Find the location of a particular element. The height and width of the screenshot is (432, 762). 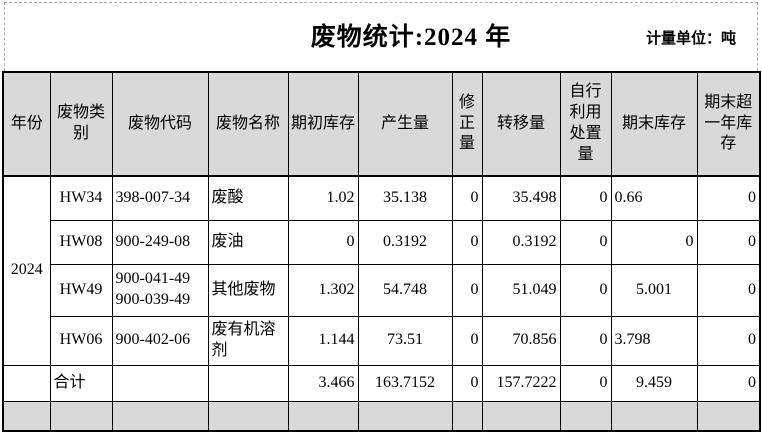

cell-name: 废有机溶剂 is located at coordinates (248, 340).